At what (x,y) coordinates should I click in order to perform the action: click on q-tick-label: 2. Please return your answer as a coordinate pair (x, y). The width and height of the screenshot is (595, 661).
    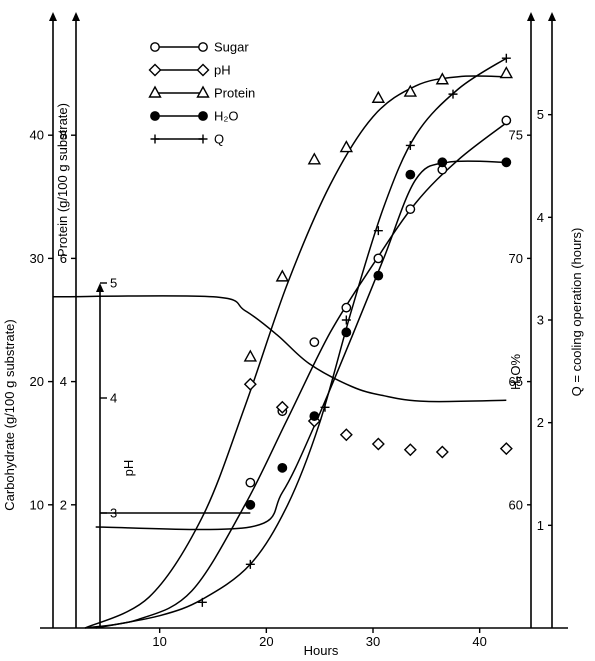
    Looking at the image, I should click on (540, 422).